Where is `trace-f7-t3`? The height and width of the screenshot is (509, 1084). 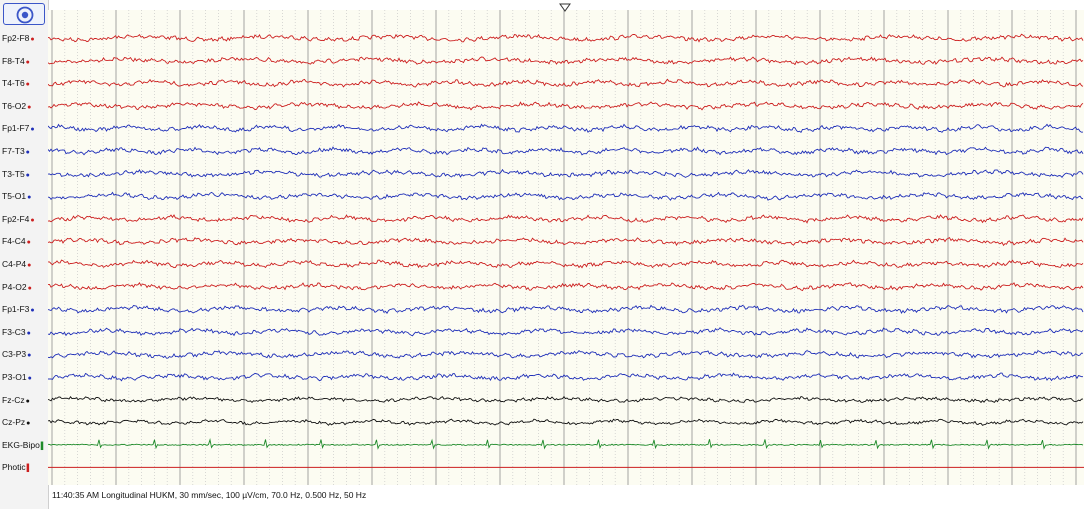
trace-f7-t3 is located at coordinates (566, 151).